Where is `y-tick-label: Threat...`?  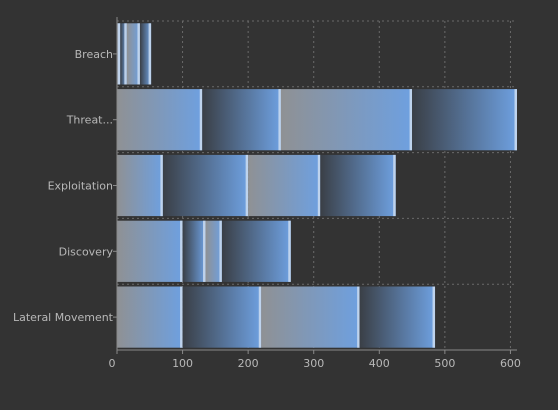
y-tick-label: Threat... is located at coordinates (89, 120).